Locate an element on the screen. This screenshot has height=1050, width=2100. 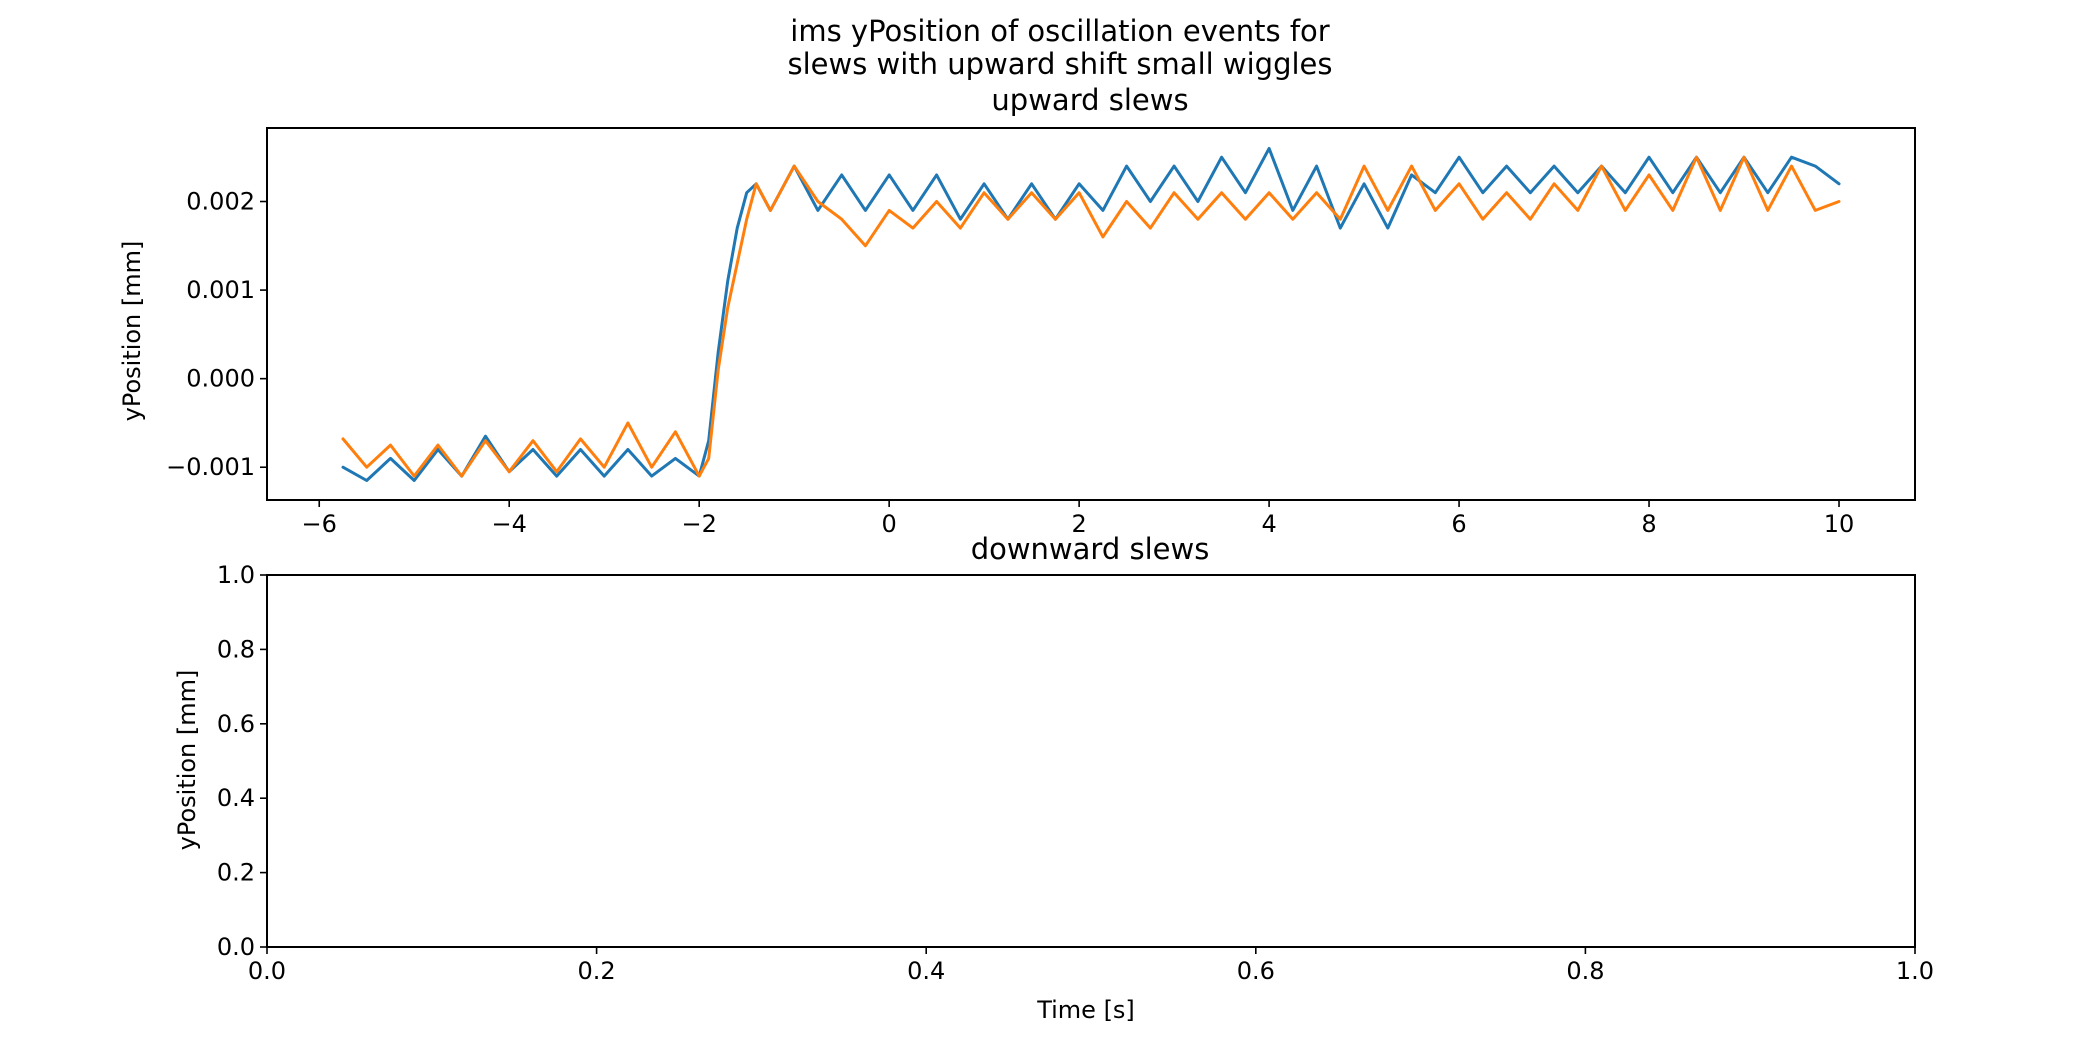
upward-slews-x-tick-label: 2 is located at coordinates (1078, 524).